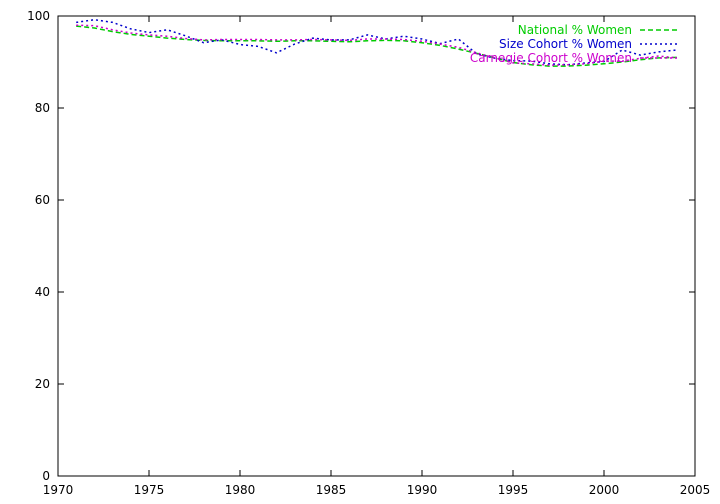  Describe the element at coordinates (58, 490) in the screenshot. I see `x-tick-label: 1970` at that location.